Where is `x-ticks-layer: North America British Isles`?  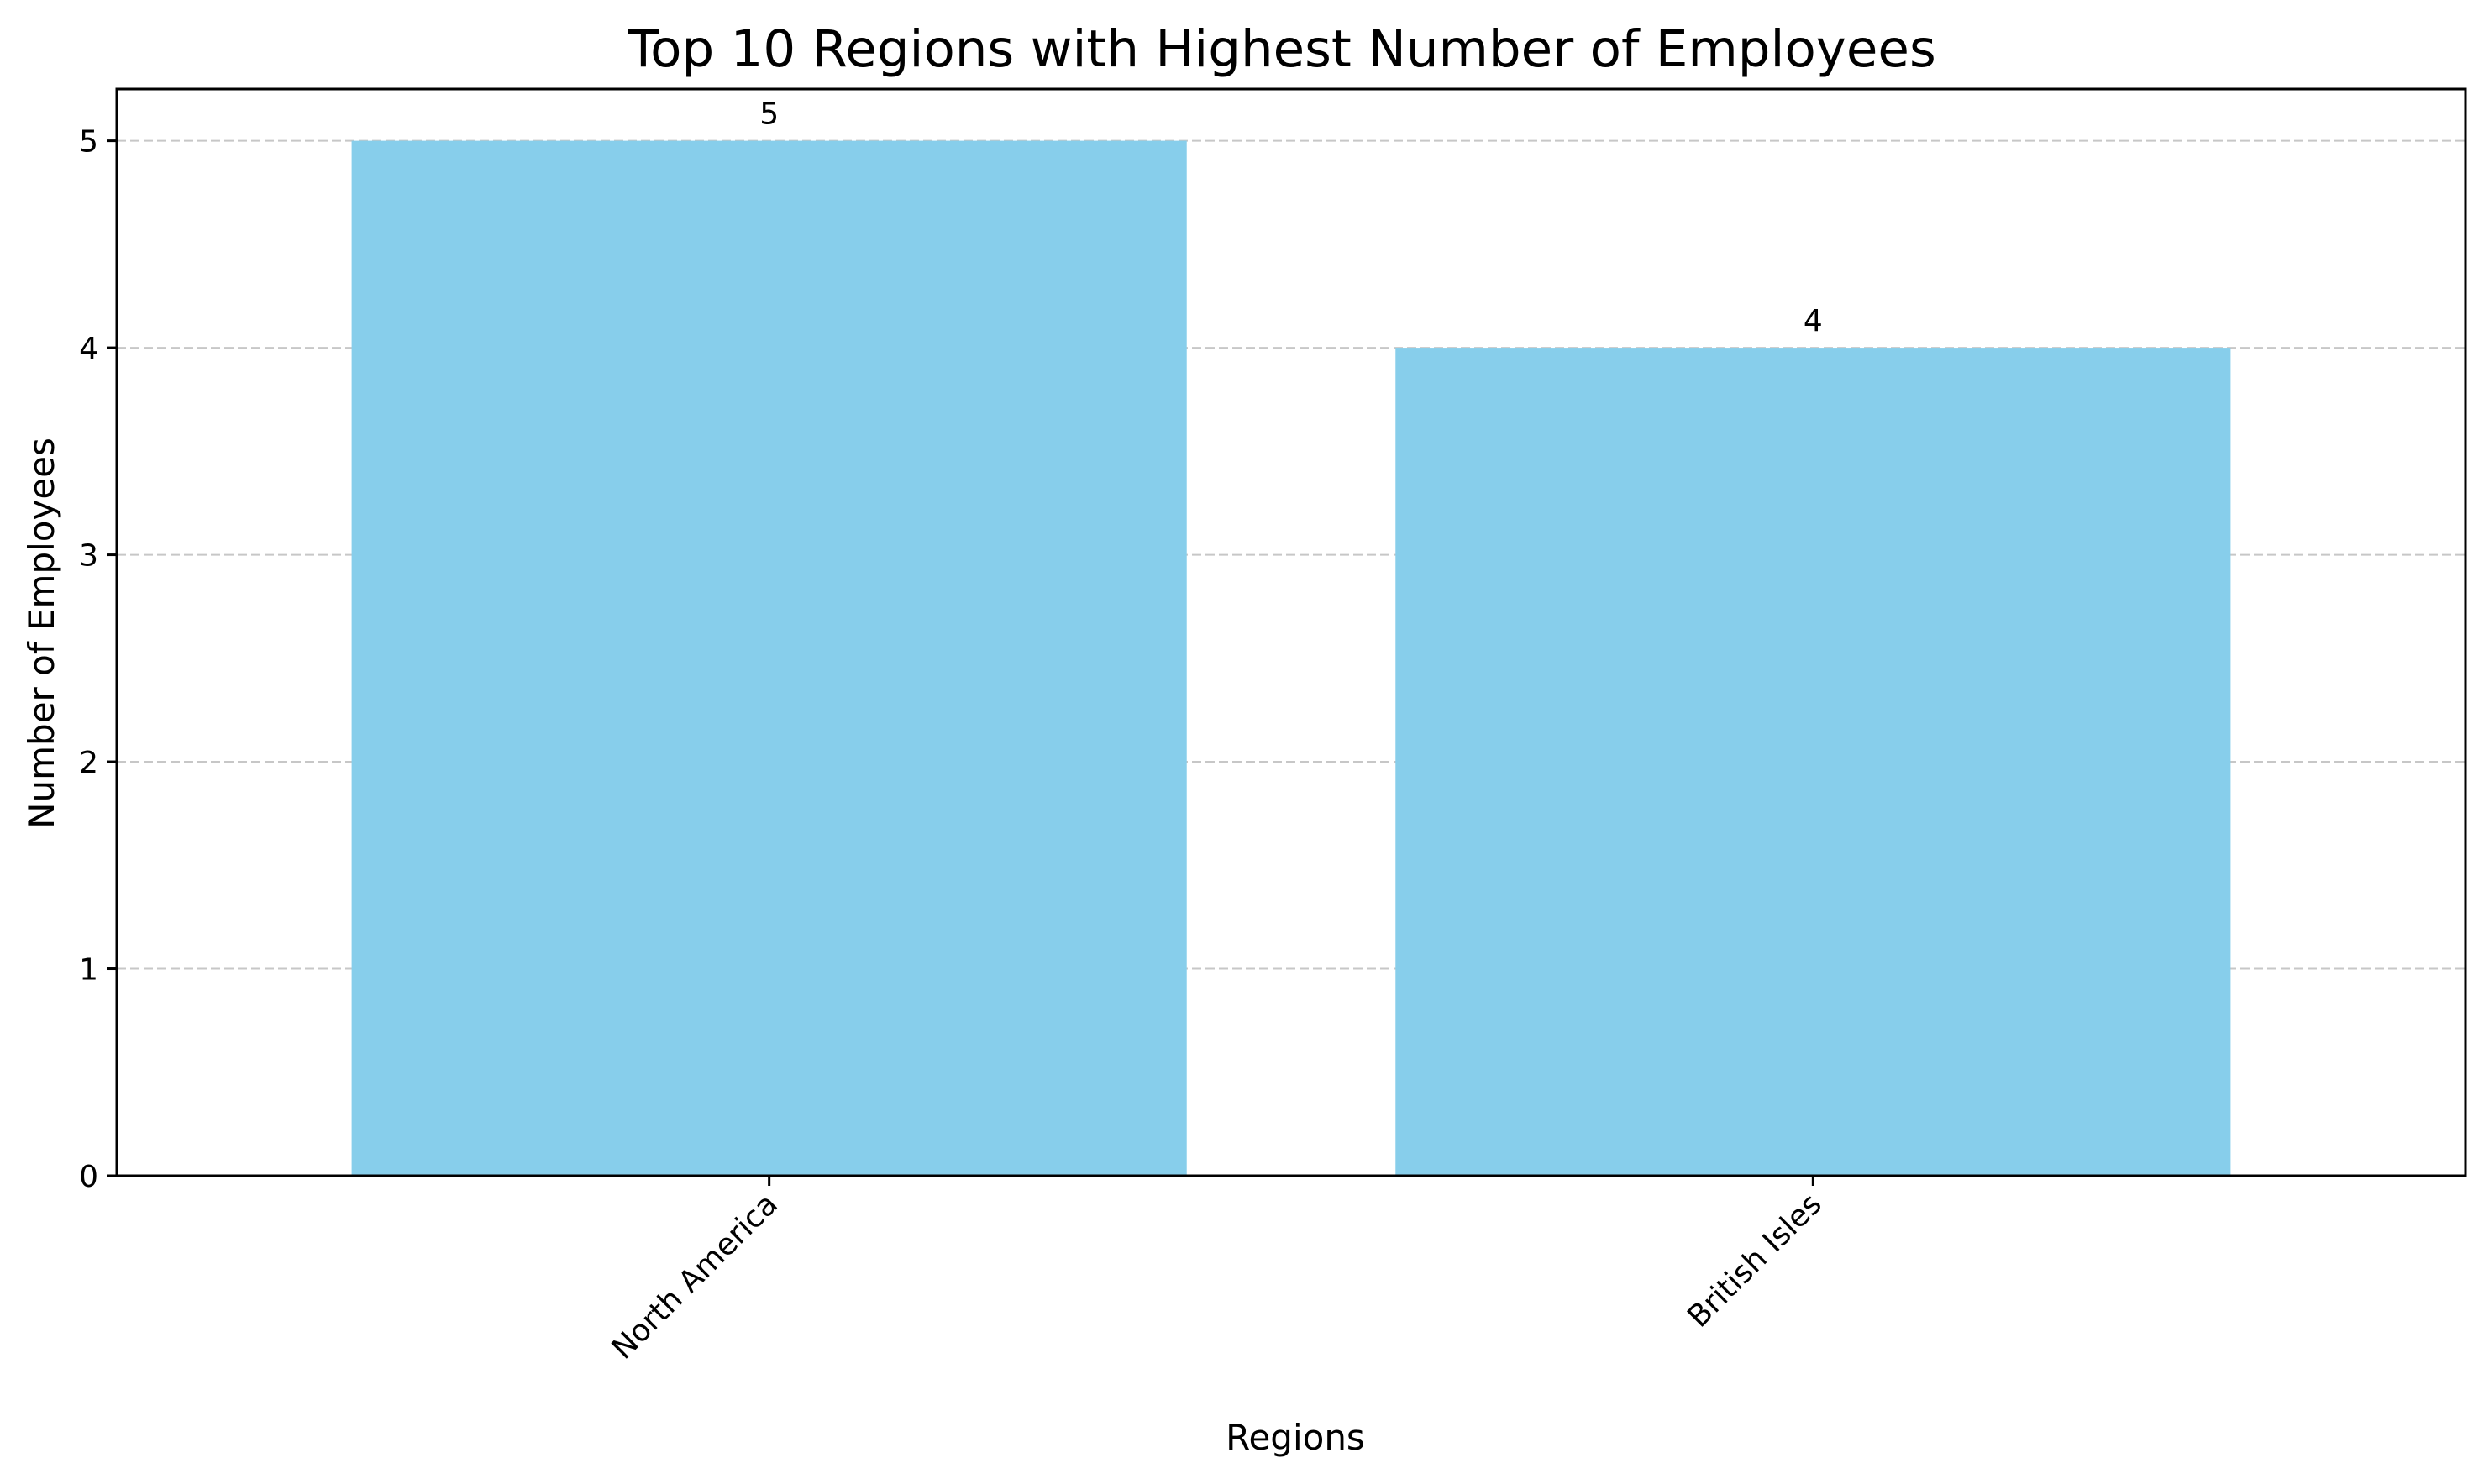
x-ticks-layer: North America British Isles is located at coordinates (1217, 1271).